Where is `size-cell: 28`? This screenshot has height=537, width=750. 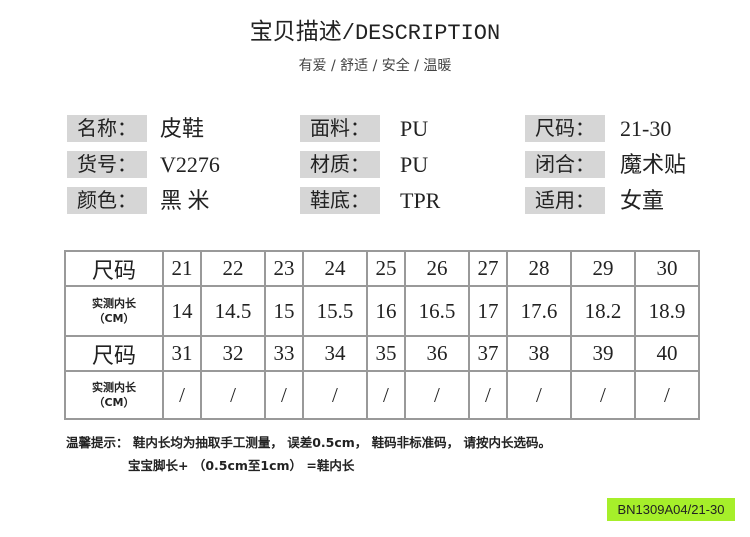
size-cell: 28 is located at coordinates (538, 268).